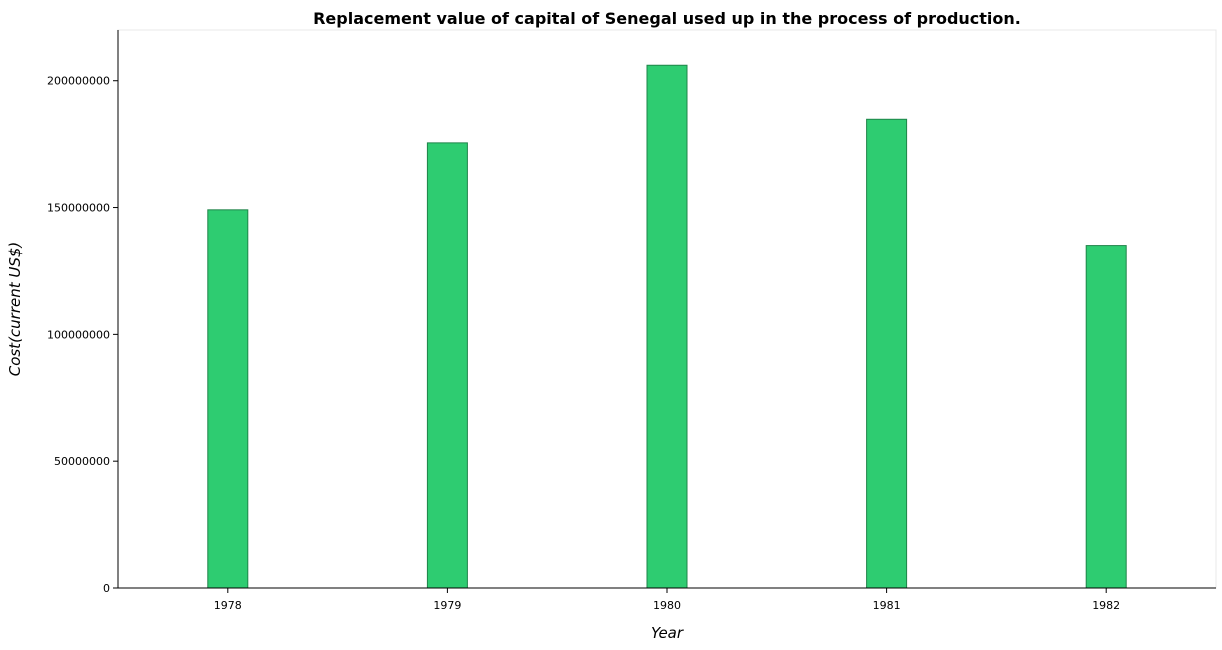 The height and width of the screenshot is (650, 1222). What do you see at coordinates (447, 605) in the screenshot?
I see `x-tick-label-1979: 1979` at bounding box center [447, 605].